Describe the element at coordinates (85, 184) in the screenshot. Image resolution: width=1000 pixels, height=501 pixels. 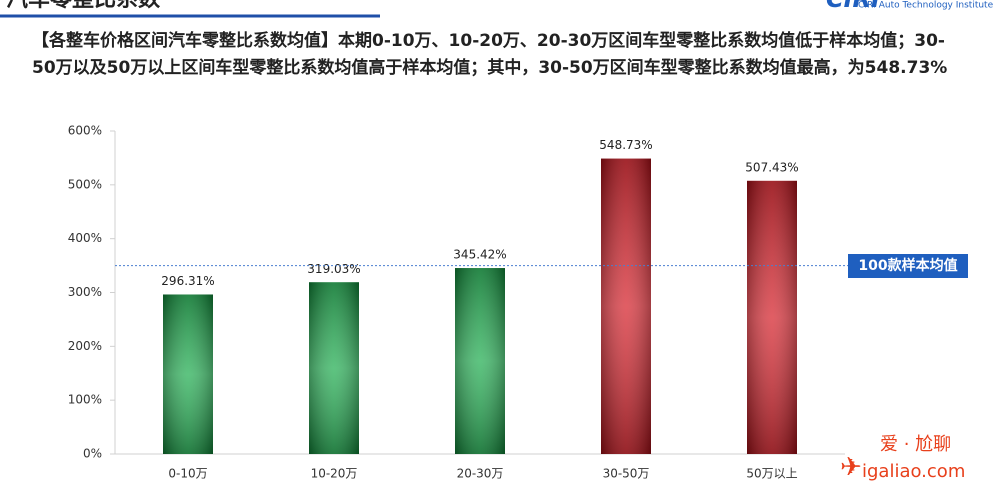
I see `y-tick-label: 500%` at that location.